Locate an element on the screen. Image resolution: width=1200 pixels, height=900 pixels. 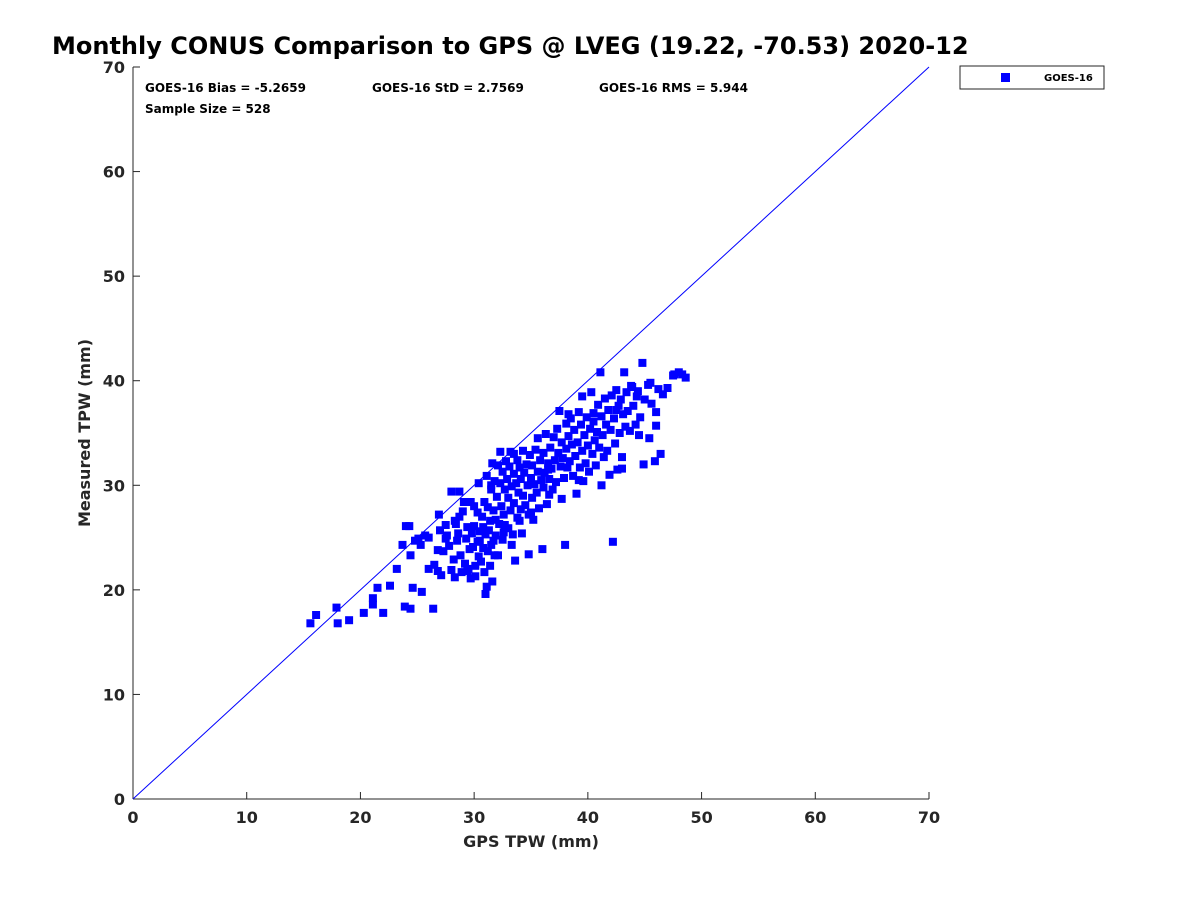
goes16-points is located at coordinates (498, 493).